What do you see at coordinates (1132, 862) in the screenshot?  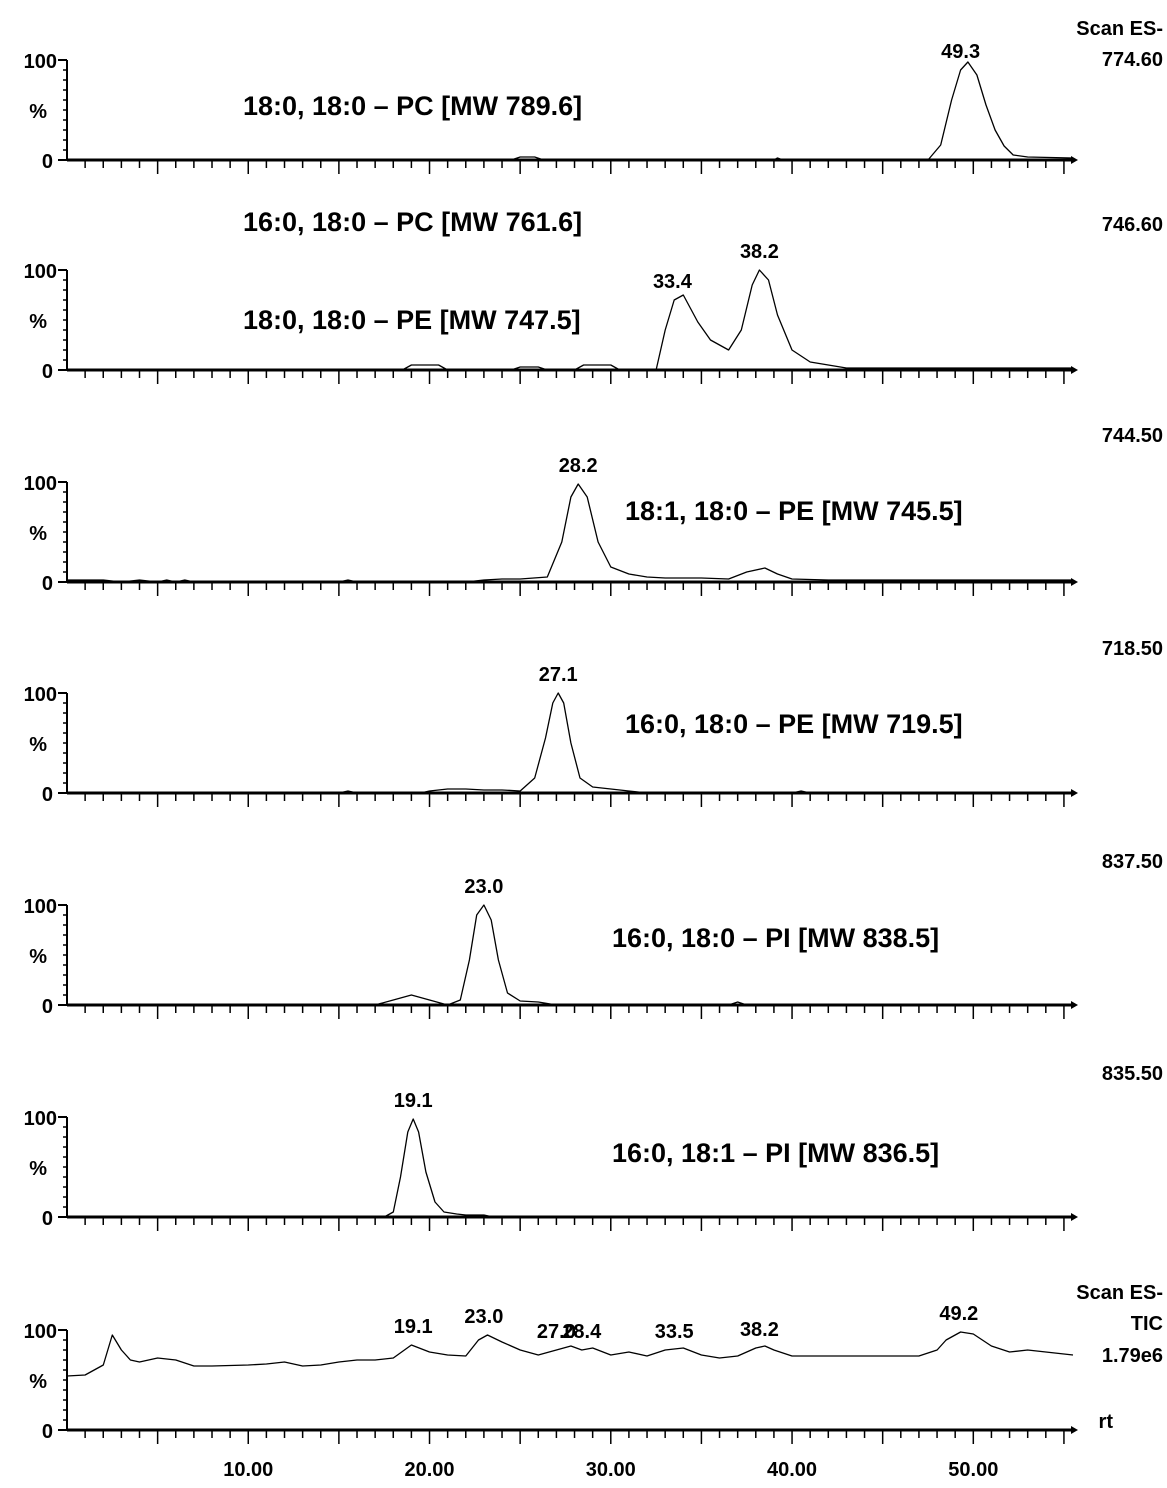 I see `mass-label: 837.50` at bounding box center [1132, 862].